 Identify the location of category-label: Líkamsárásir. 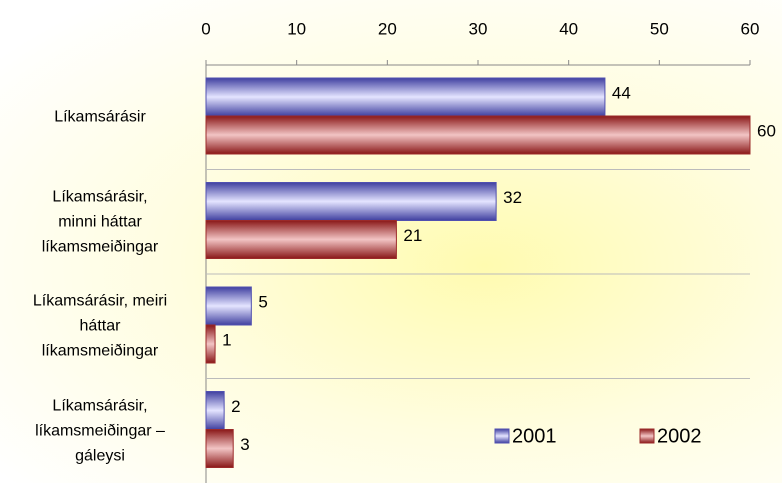
(100, 117).